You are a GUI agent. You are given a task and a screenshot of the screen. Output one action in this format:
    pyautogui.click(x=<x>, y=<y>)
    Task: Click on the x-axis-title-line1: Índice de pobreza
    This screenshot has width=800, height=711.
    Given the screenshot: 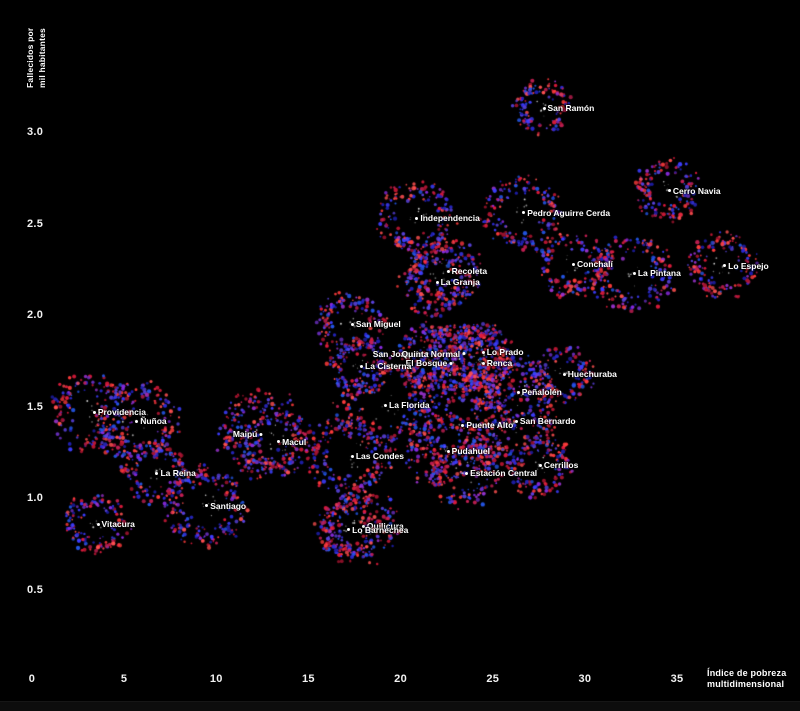 What is the action you would take?
    pyautogui.click(x=747, y=673)
    